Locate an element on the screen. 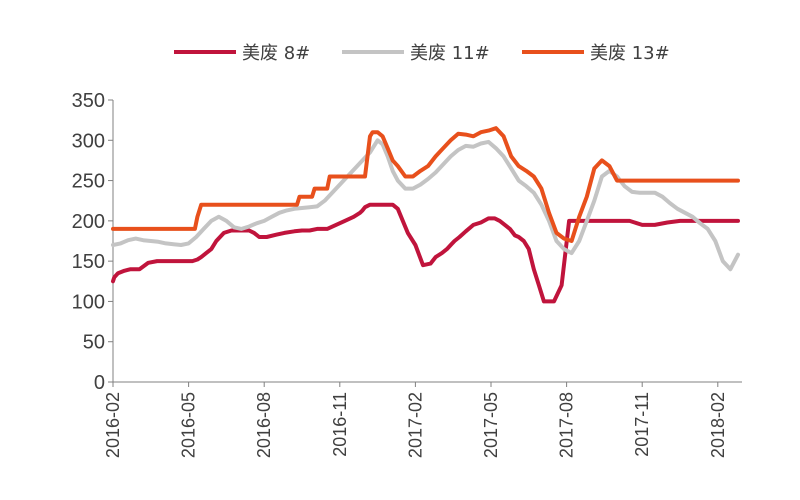 The height and width of the screenshot is (500, 800). x-tick-label: 2017-08 is located at coordinates (567, 425).